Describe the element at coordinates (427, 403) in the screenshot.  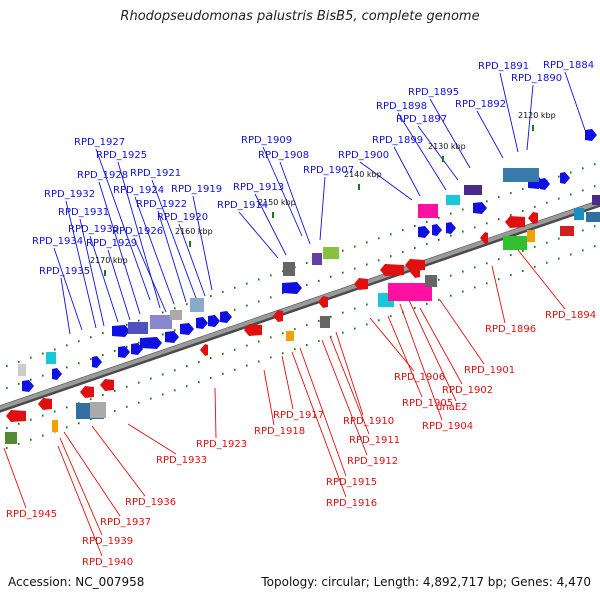
I see `reverse-gene-label: RPD_1905` at that location.